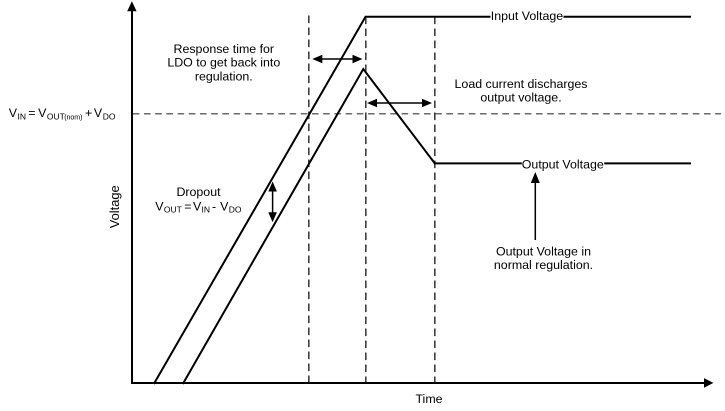  Describe the element at coordinates (563, 165) in the screenshot. I see `svg-text: Output Voltage` at that location.